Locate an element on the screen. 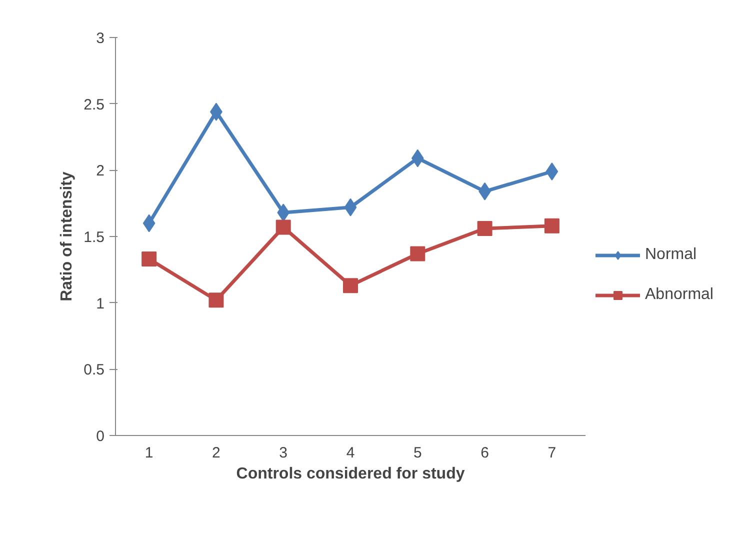 This screenshot has width=755, height=548. y-tick-label: 2.5 is located at coordinates (94, 105).